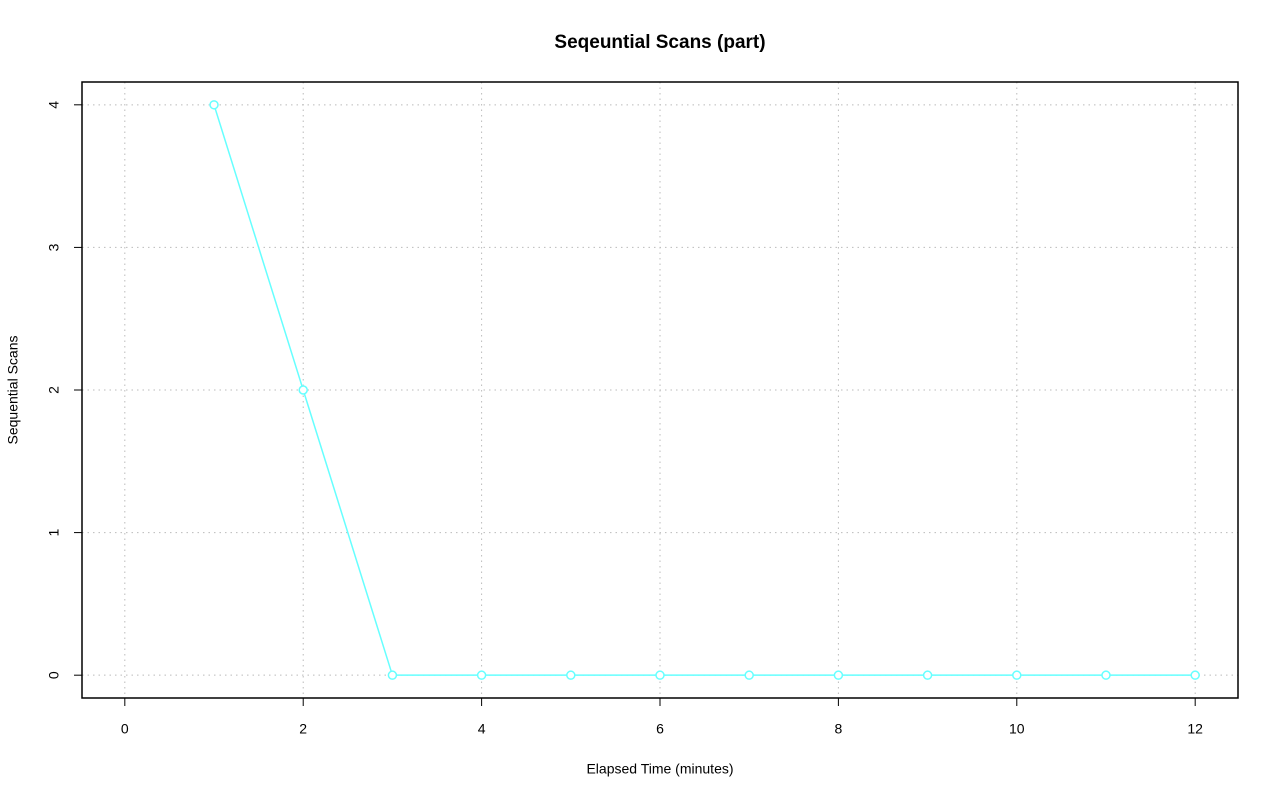  Describe the element at coordinates (660, 729) in the screenshot. I see `x-tick-label: 6` at that location.